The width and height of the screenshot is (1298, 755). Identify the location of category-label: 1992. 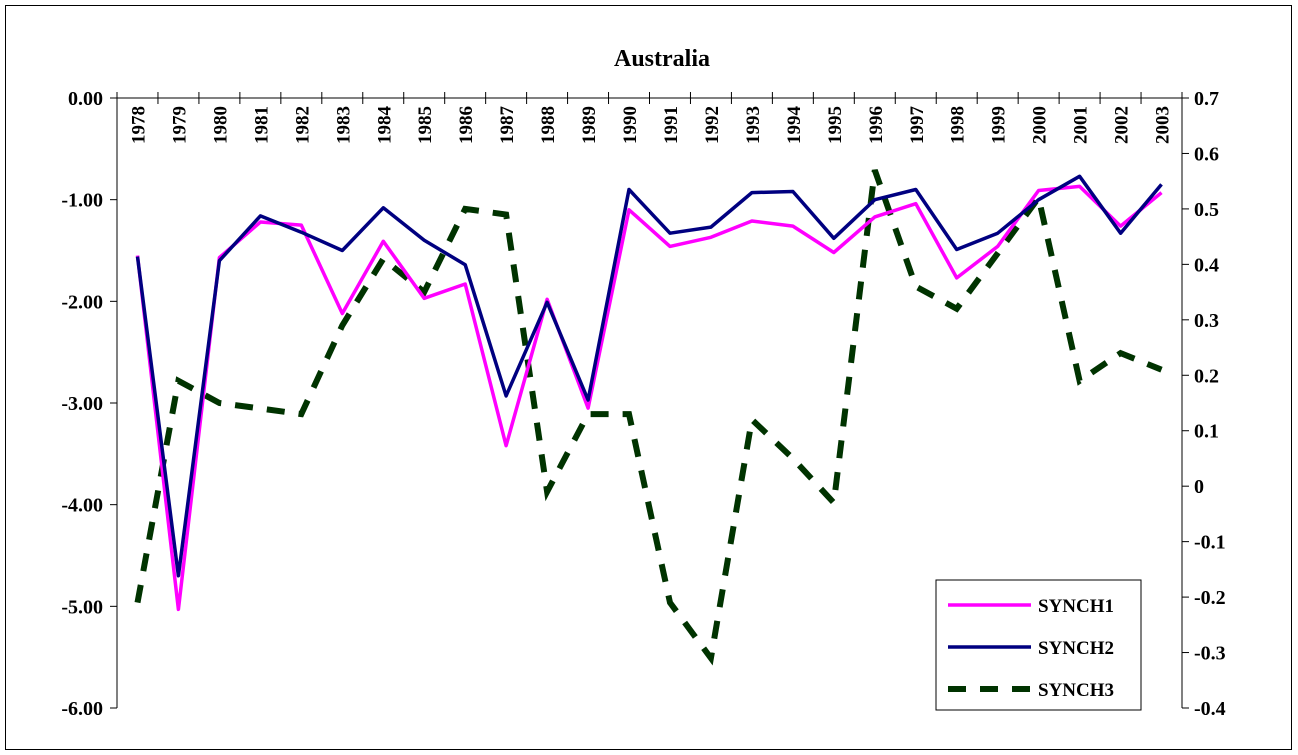
(712, 125).